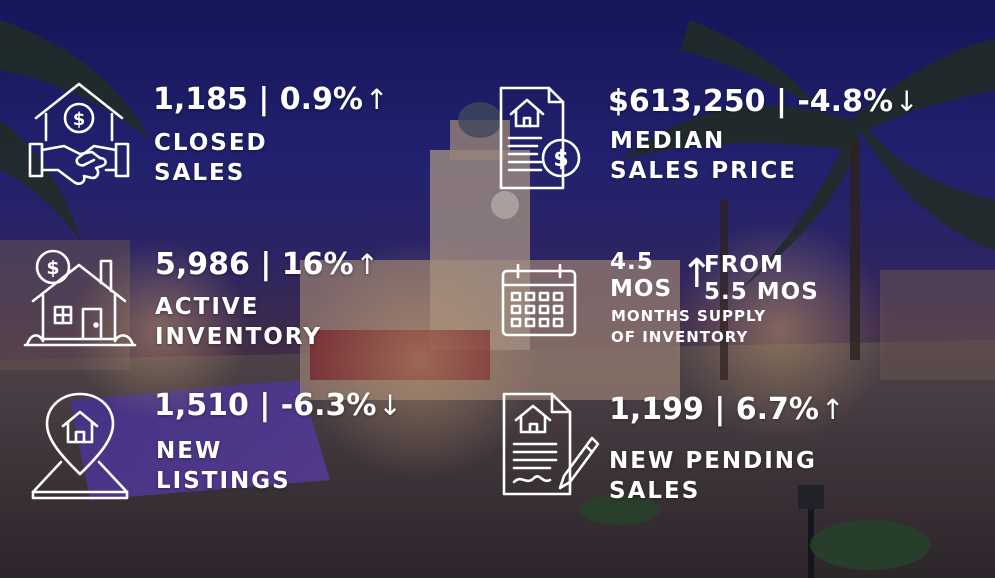  What do you see at coordinates (713, 476) in the screenshot?
I see `new-pending-label: NEW PENDING SALES` at bounding box center [713, 476].